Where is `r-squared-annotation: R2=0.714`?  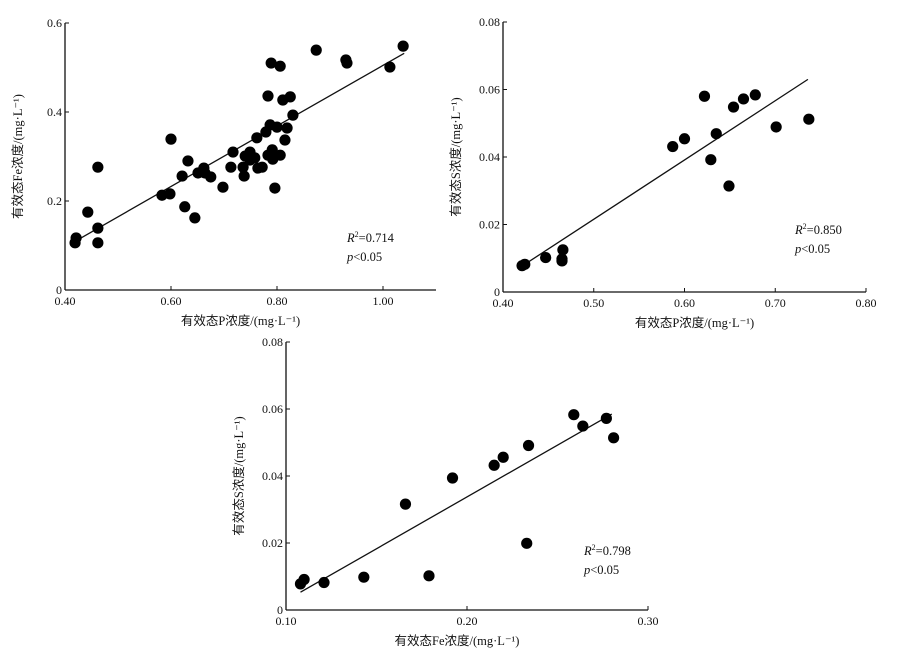 r-squared-annotation: R2=0.714 is located at coordinates (370, 237).